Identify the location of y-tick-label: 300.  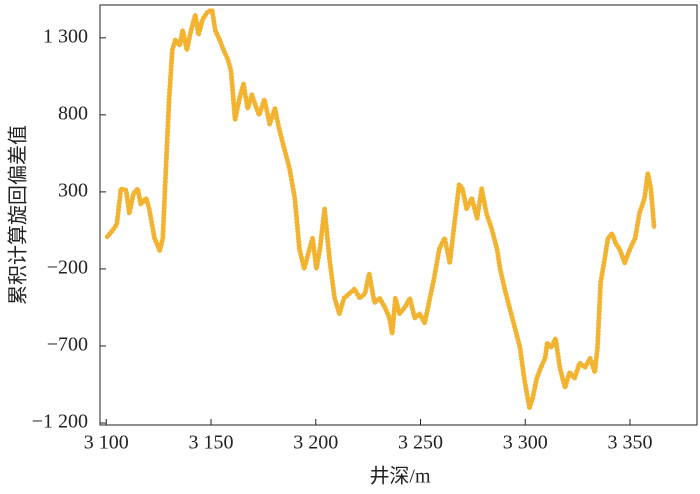
(73, 190).